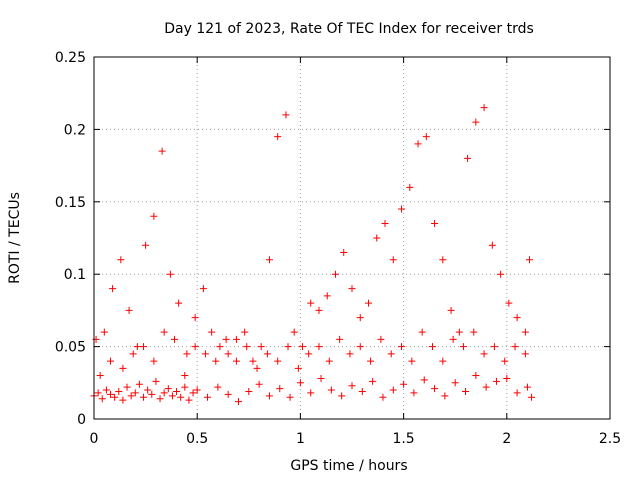 Image resolution: width=640 pixels, height=480 pixels. I want to click on x-tick-label: 2.5, so click(610, 439).